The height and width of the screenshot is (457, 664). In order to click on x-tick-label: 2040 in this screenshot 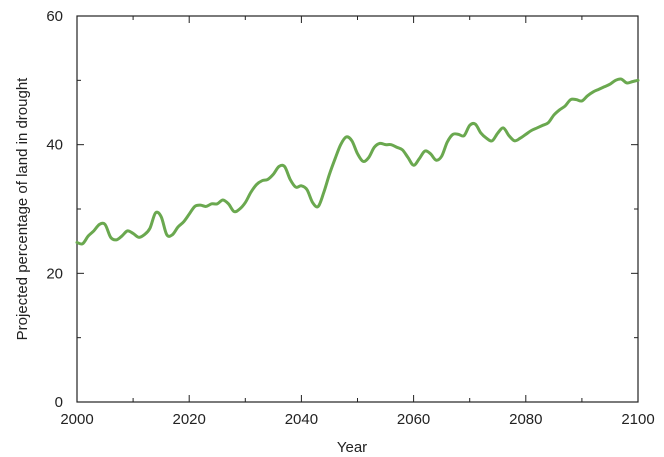, I will do `click(301, 419)`.